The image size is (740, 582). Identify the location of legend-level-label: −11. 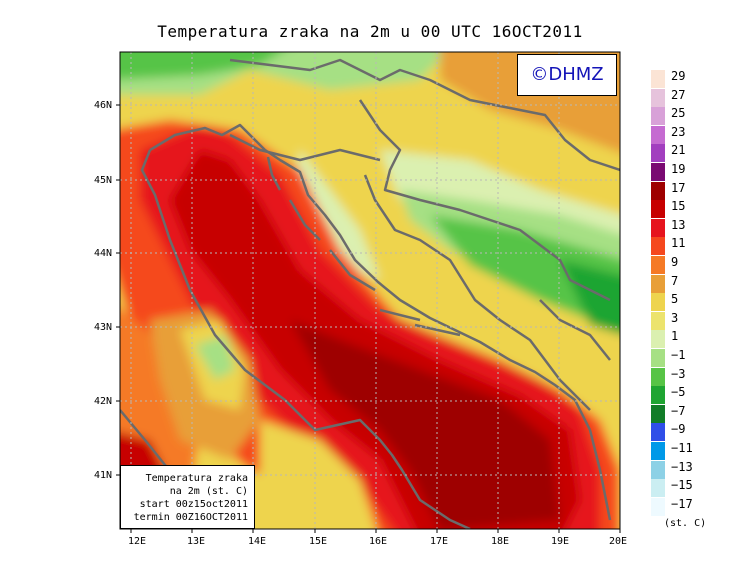
(682, 448).